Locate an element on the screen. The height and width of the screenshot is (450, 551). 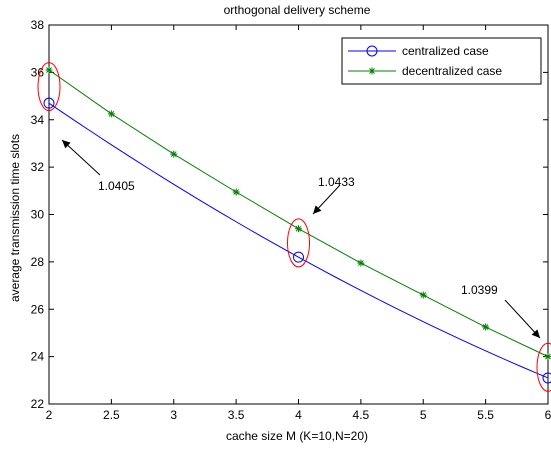
y-tick-label: 28 is located at coordinates (38, 262).